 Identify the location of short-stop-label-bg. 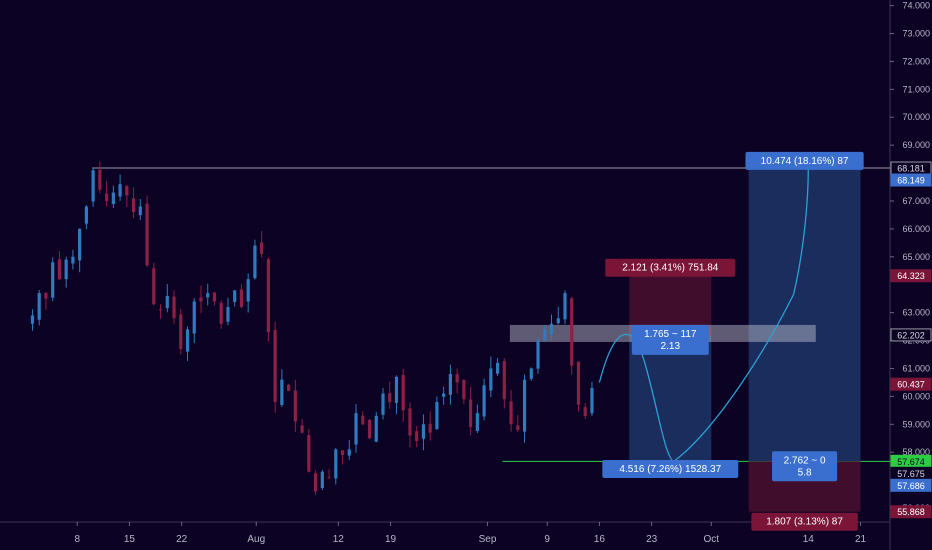
(670, 267).